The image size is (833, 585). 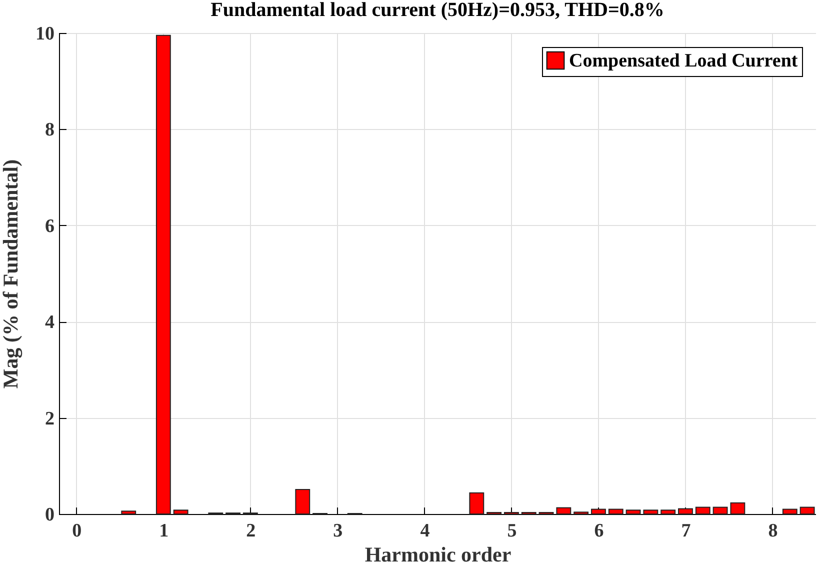 I want to click on x-tick-label: 4, so click(x=425, y=531).